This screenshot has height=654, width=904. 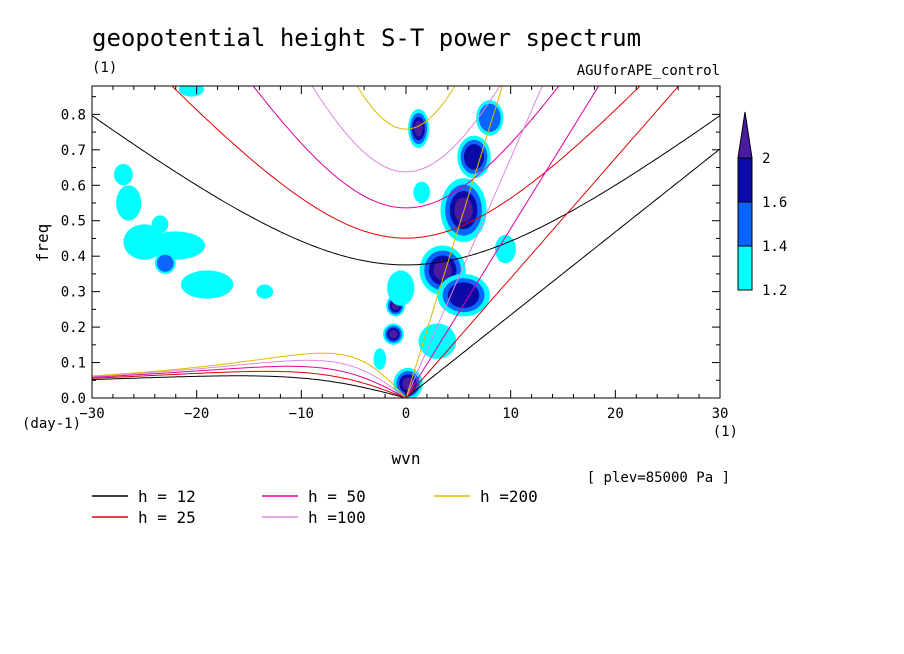 What do you see at coordinates (406, 414) in the screenshot?
I see `x-tick-label: 0` at bounding box center [406, 414].